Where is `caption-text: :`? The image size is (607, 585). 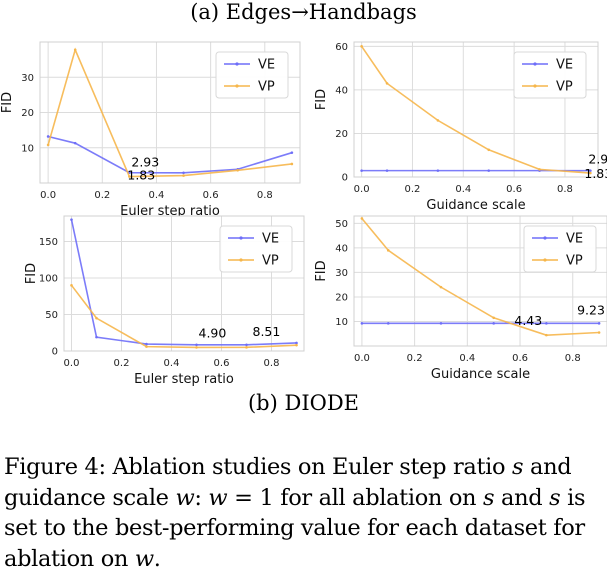 caption-text: : is located at coordinates (201, 497).